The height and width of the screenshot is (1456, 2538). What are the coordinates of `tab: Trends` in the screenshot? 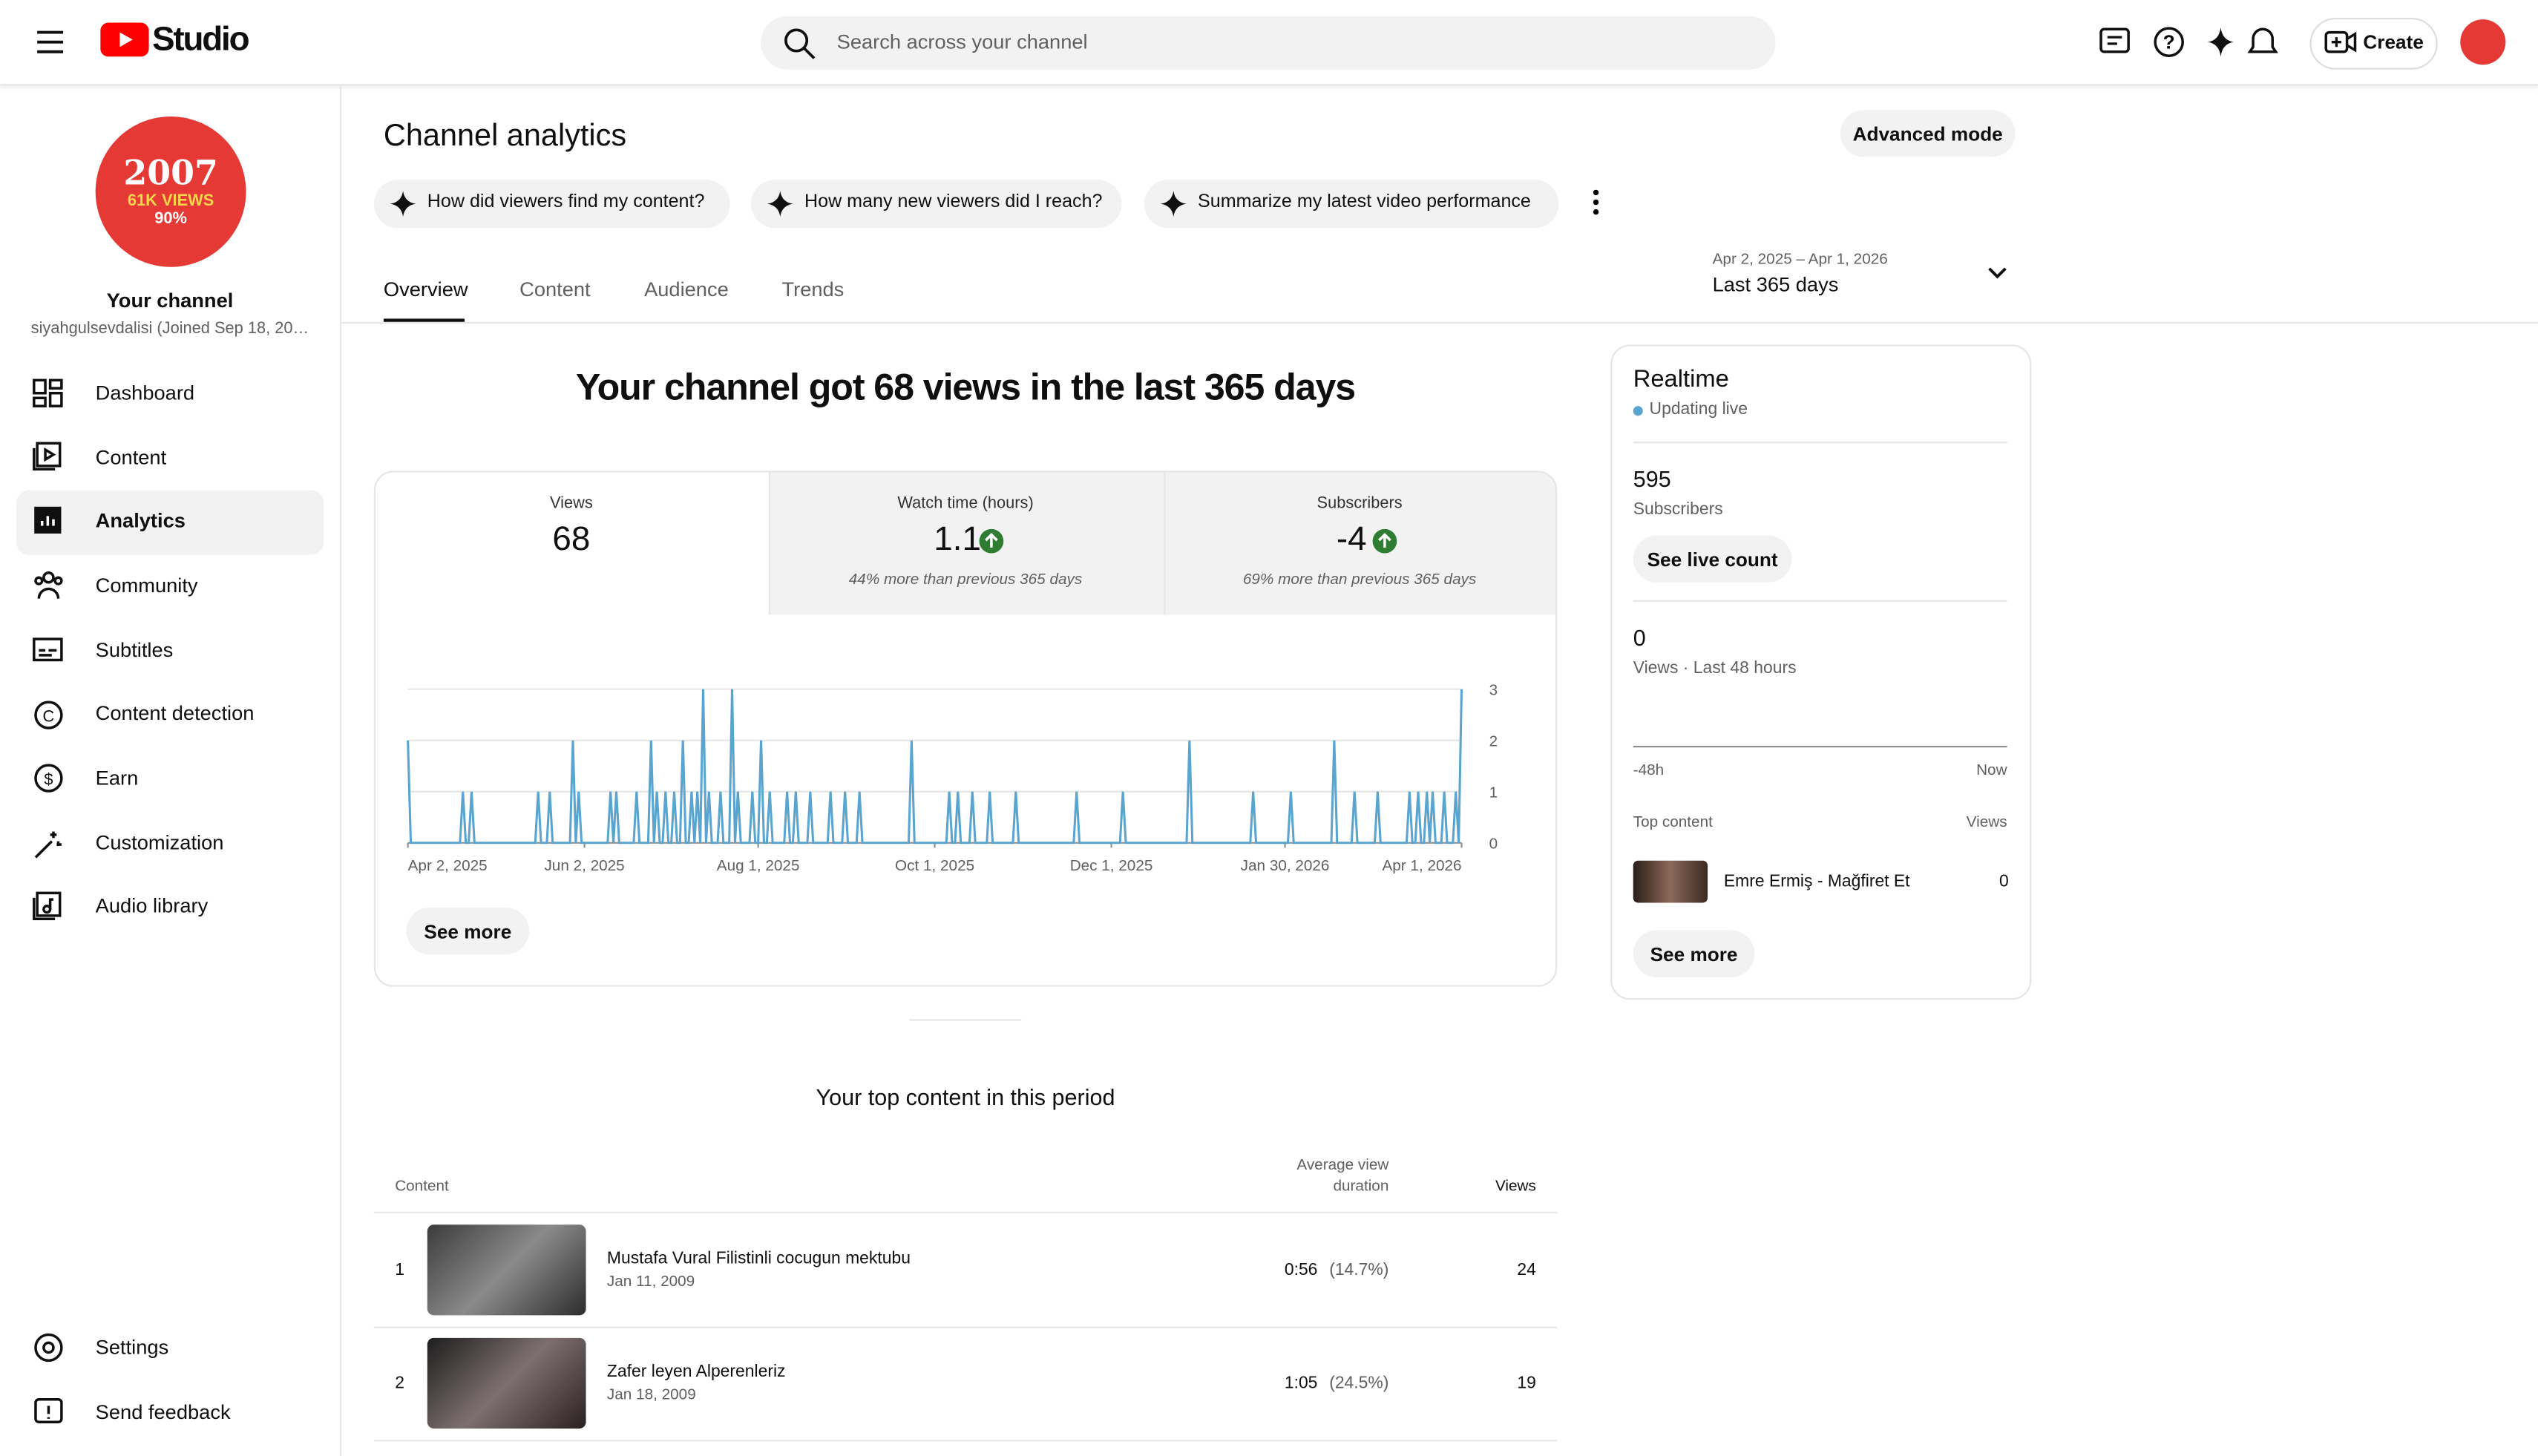 It's located at (813, 289).